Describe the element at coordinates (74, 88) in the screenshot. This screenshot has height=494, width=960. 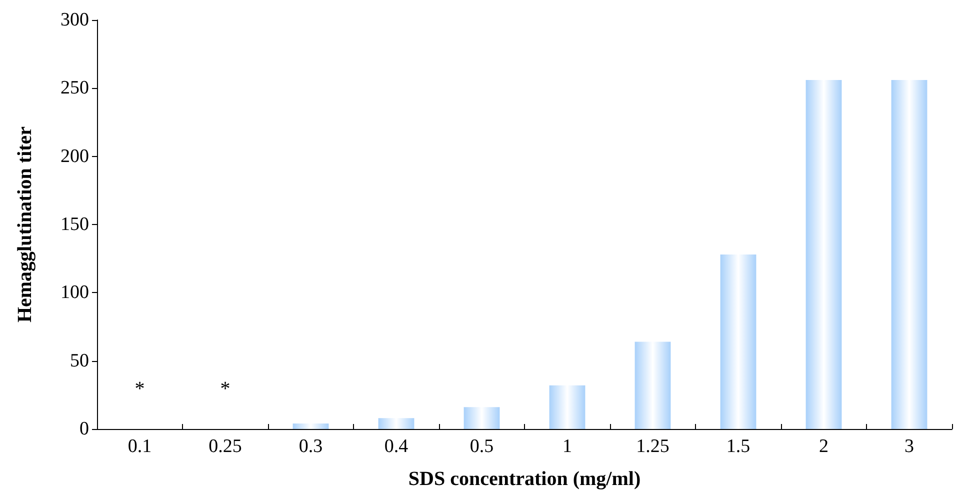
I see `y-tick-label: 250` at that location.